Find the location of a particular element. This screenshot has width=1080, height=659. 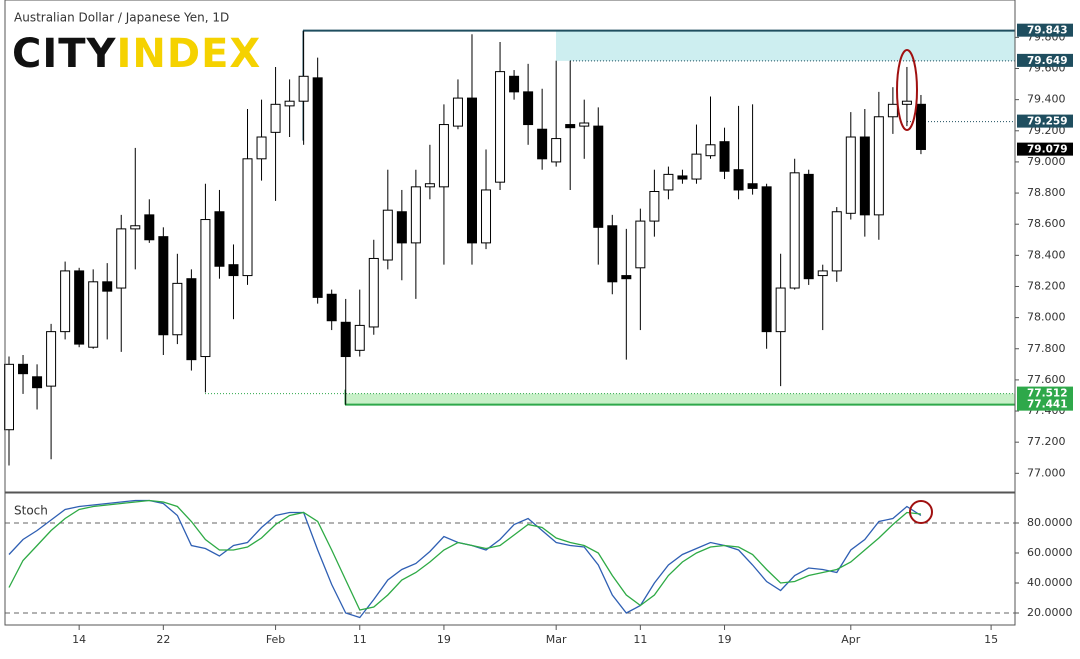

brand-logo: CITYINDEX is located at coordinates (136, 54).